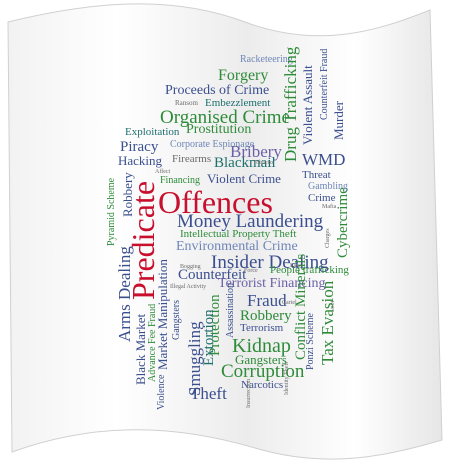  I want to click on word-kidnap: Kidnap, so click(261, 346).